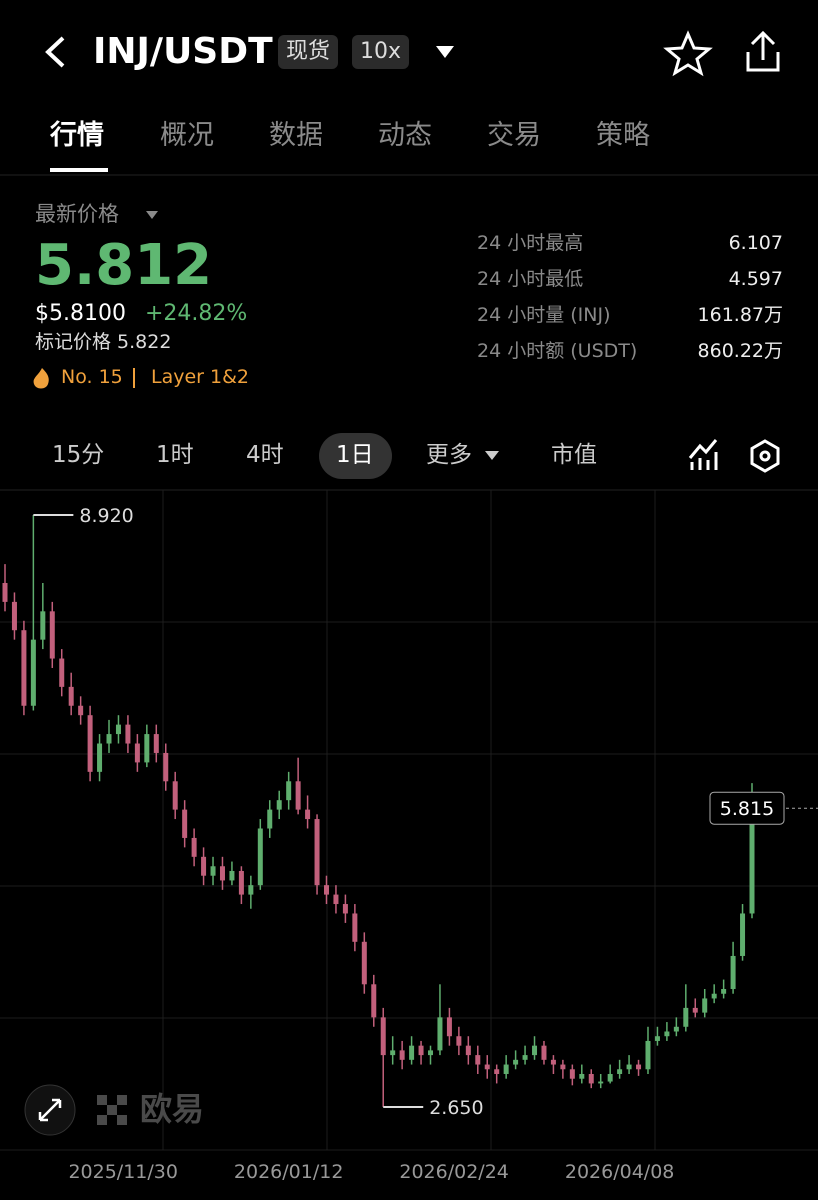 Image resolution: width=818 pixels, height=1200 pixels. What do you see at coordinates (620, 1172) in the screenshot?
I see `x-tick-label: 2026/04/08` at bounding box center [620, 1172].